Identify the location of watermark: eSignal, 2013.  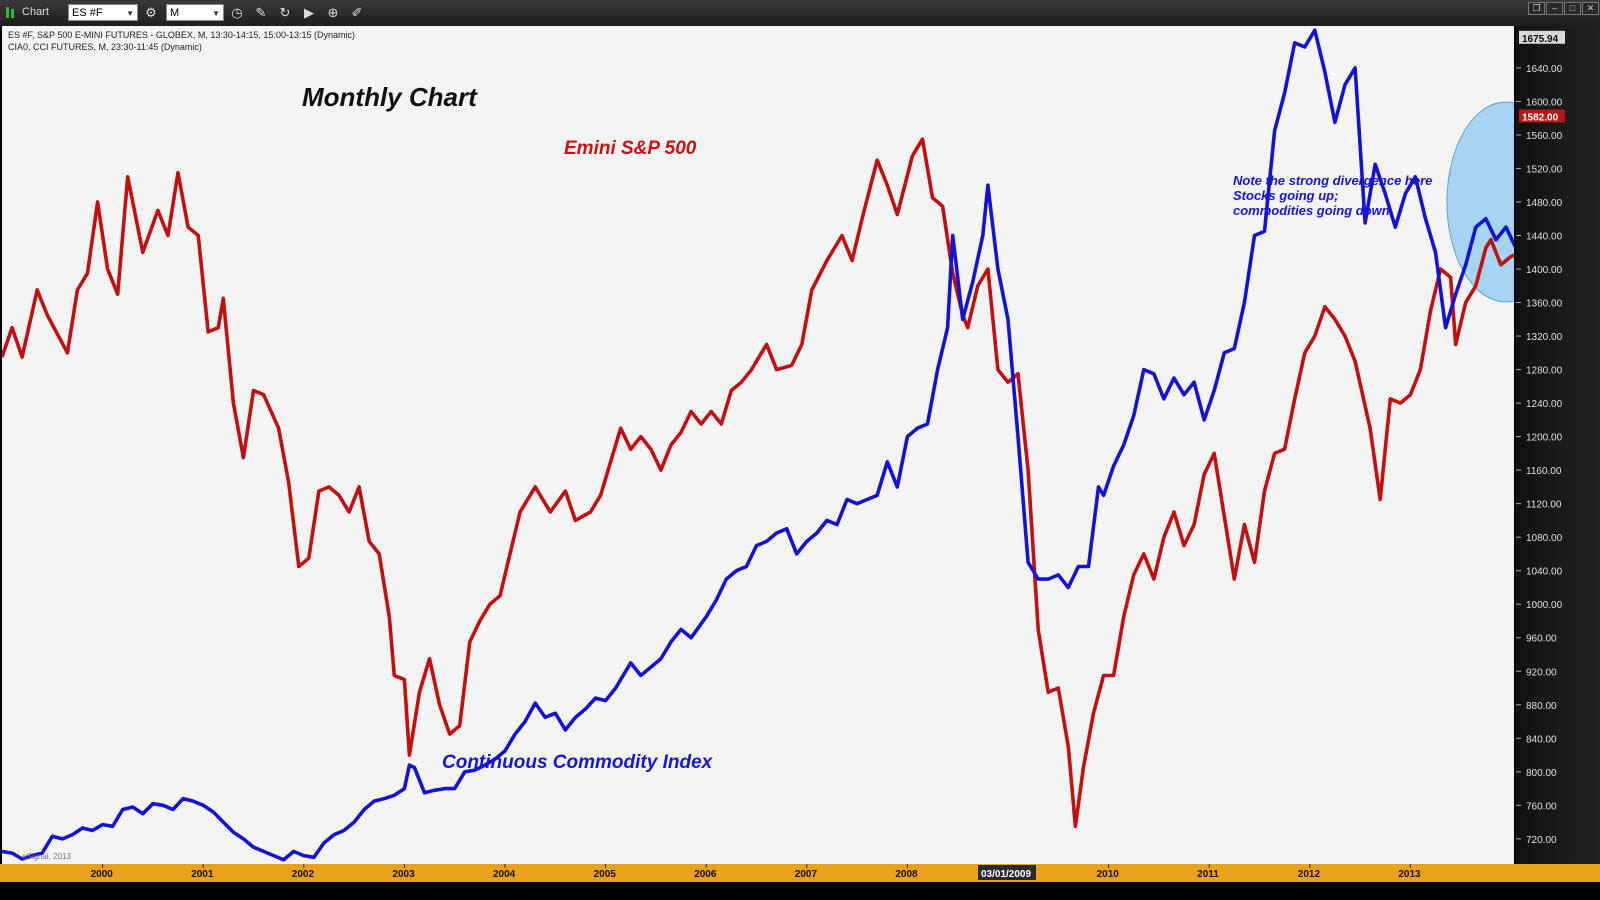
(46, 856).